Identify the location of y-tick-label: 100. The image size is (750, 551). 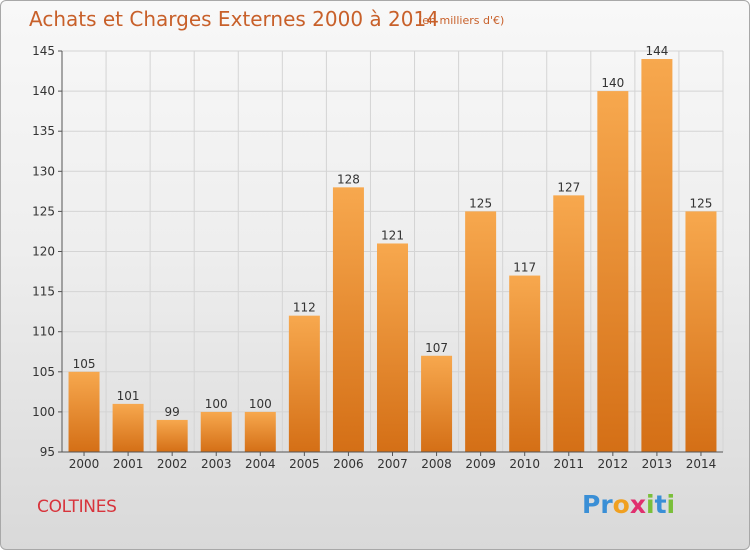
(43, 412).